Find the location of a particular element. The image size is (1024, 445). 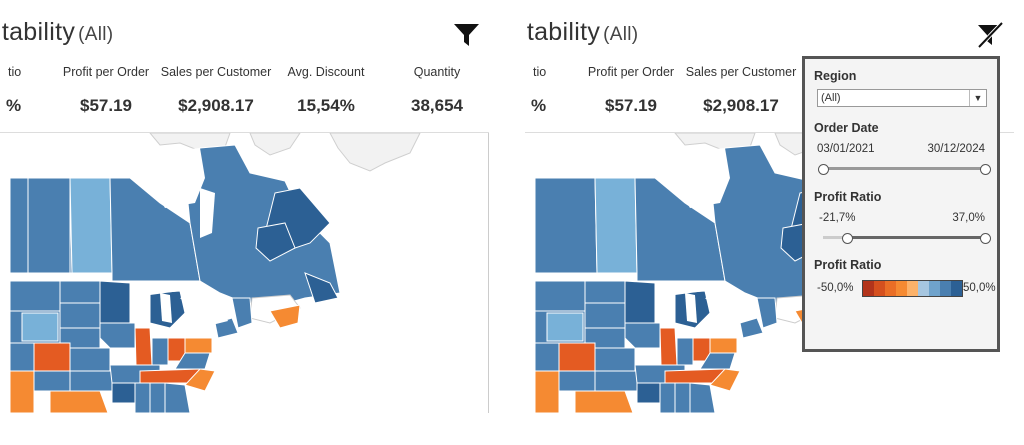

profit-ratio-legend-title: Profit Ratio is located at coordinates (848, 265).